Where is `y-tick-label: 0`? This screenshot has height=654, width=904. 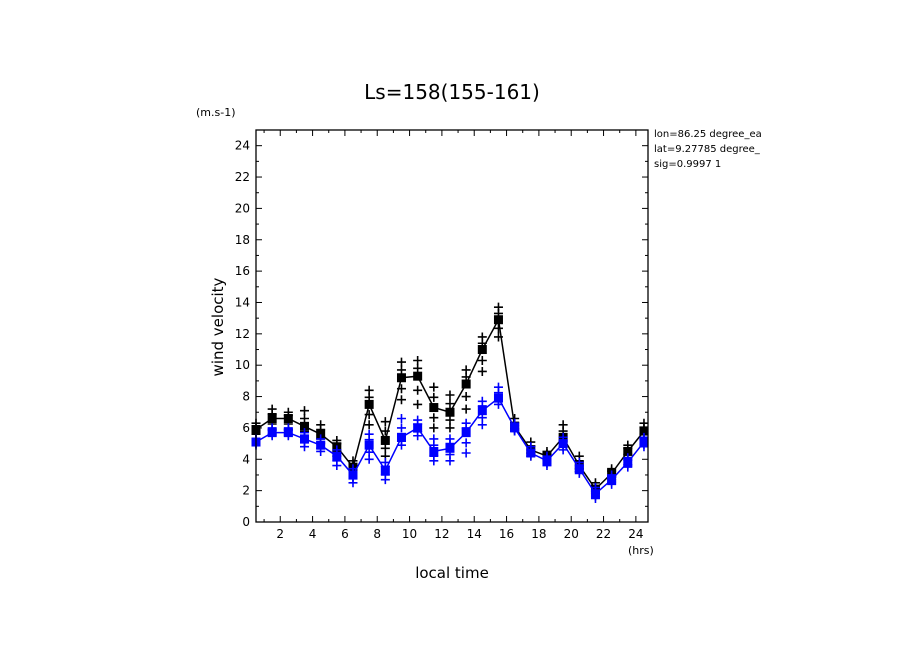 y-tick-label: 0 is located at coordinates (246, 522).